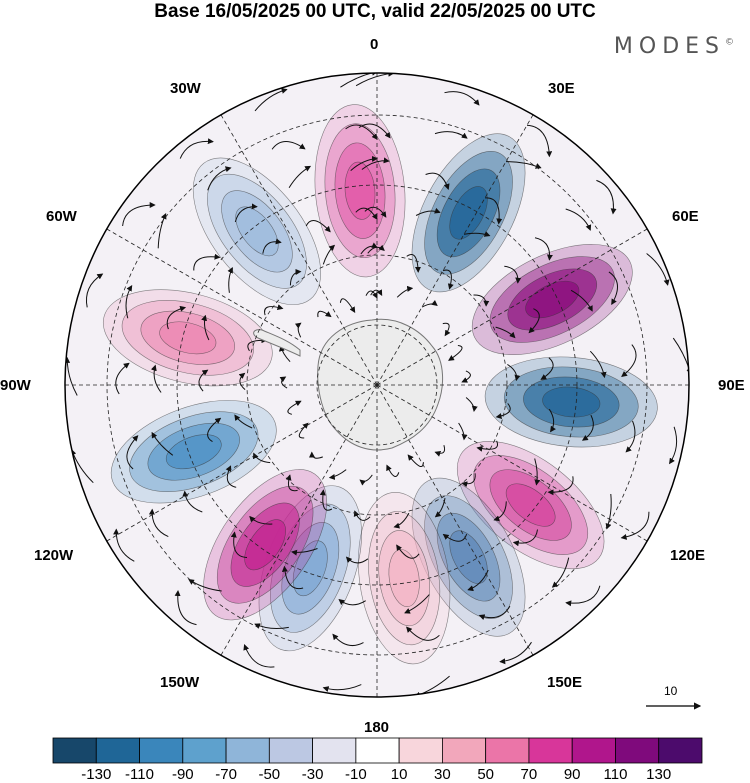 The width and height of the screenshot is (750, 783). What do you see at coordinates (561, 88) in the screenshot?
I see `lon-label-30e: 30E` at bounding box center [561, 88].